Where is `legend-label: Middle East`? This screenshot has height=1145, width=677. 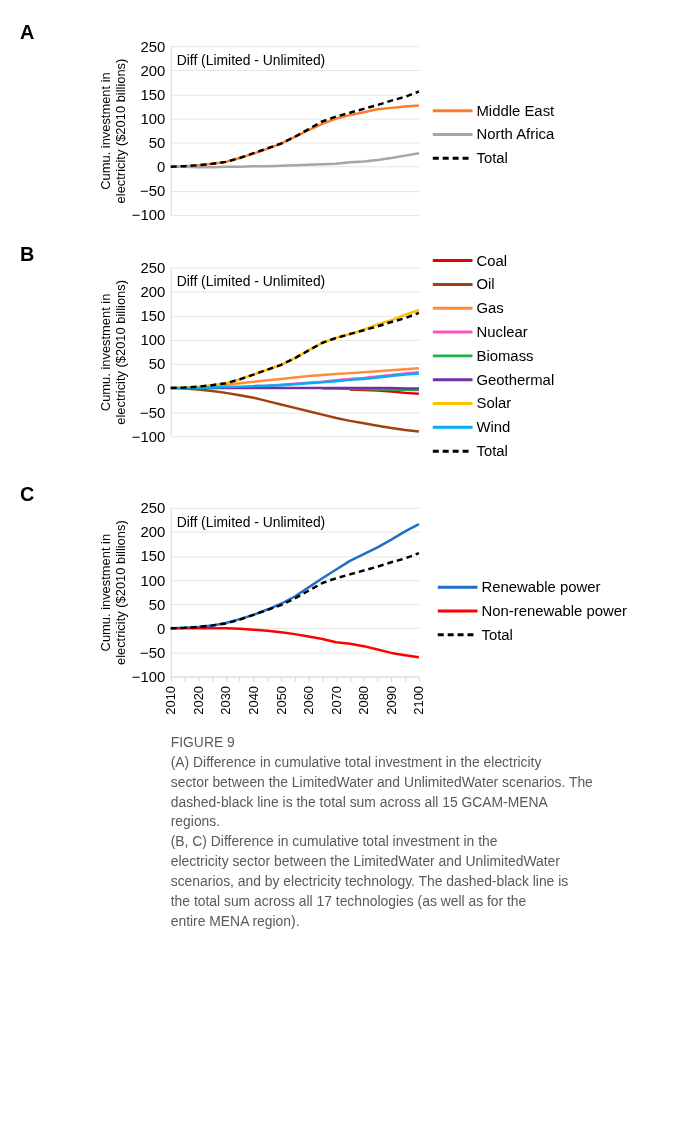
legend-label: Middle East is located at coordinates (516, 110).